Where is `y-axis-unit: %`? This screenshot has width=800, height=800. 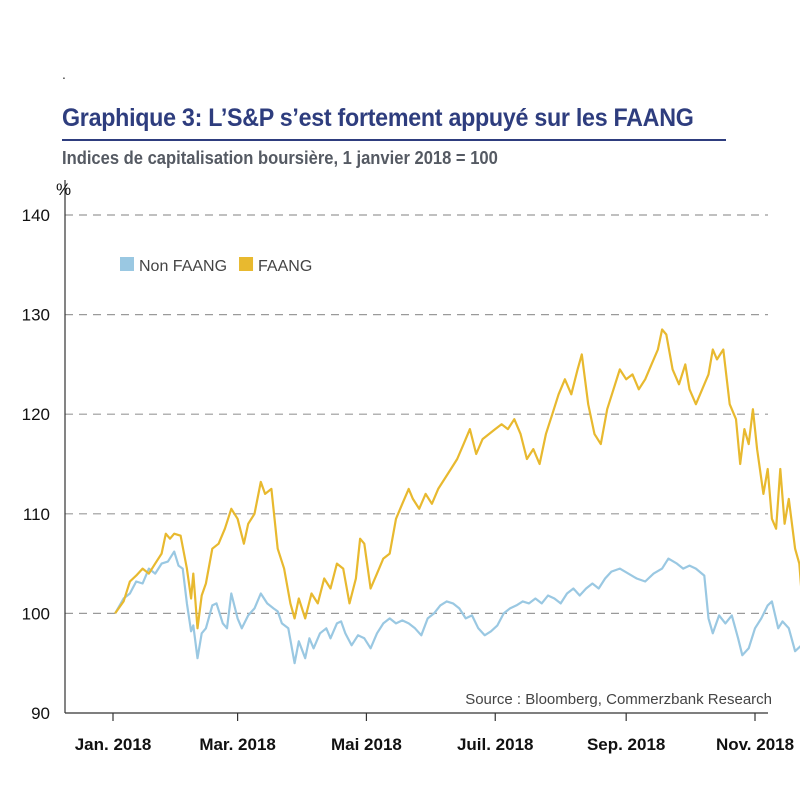 y-axis-unit: % is located at coordinates (63, 189).